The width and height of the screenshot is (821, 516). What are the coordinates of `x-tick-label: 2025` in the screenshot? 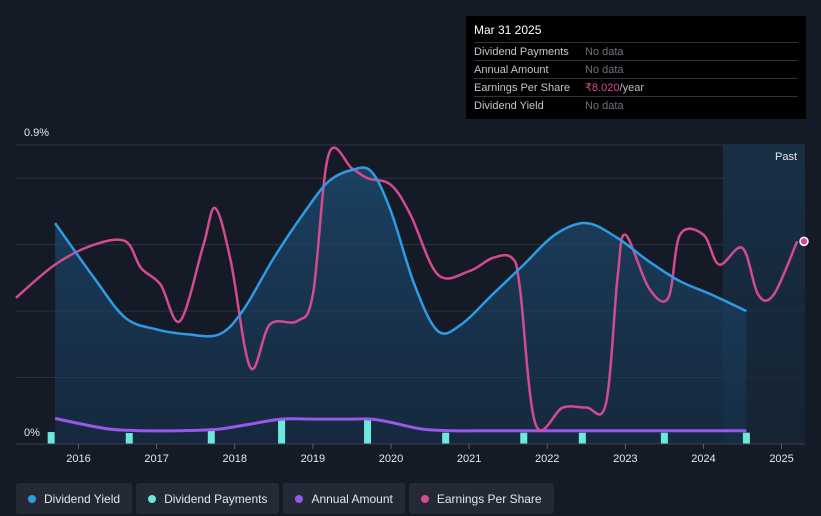 It's located at (781, 459).